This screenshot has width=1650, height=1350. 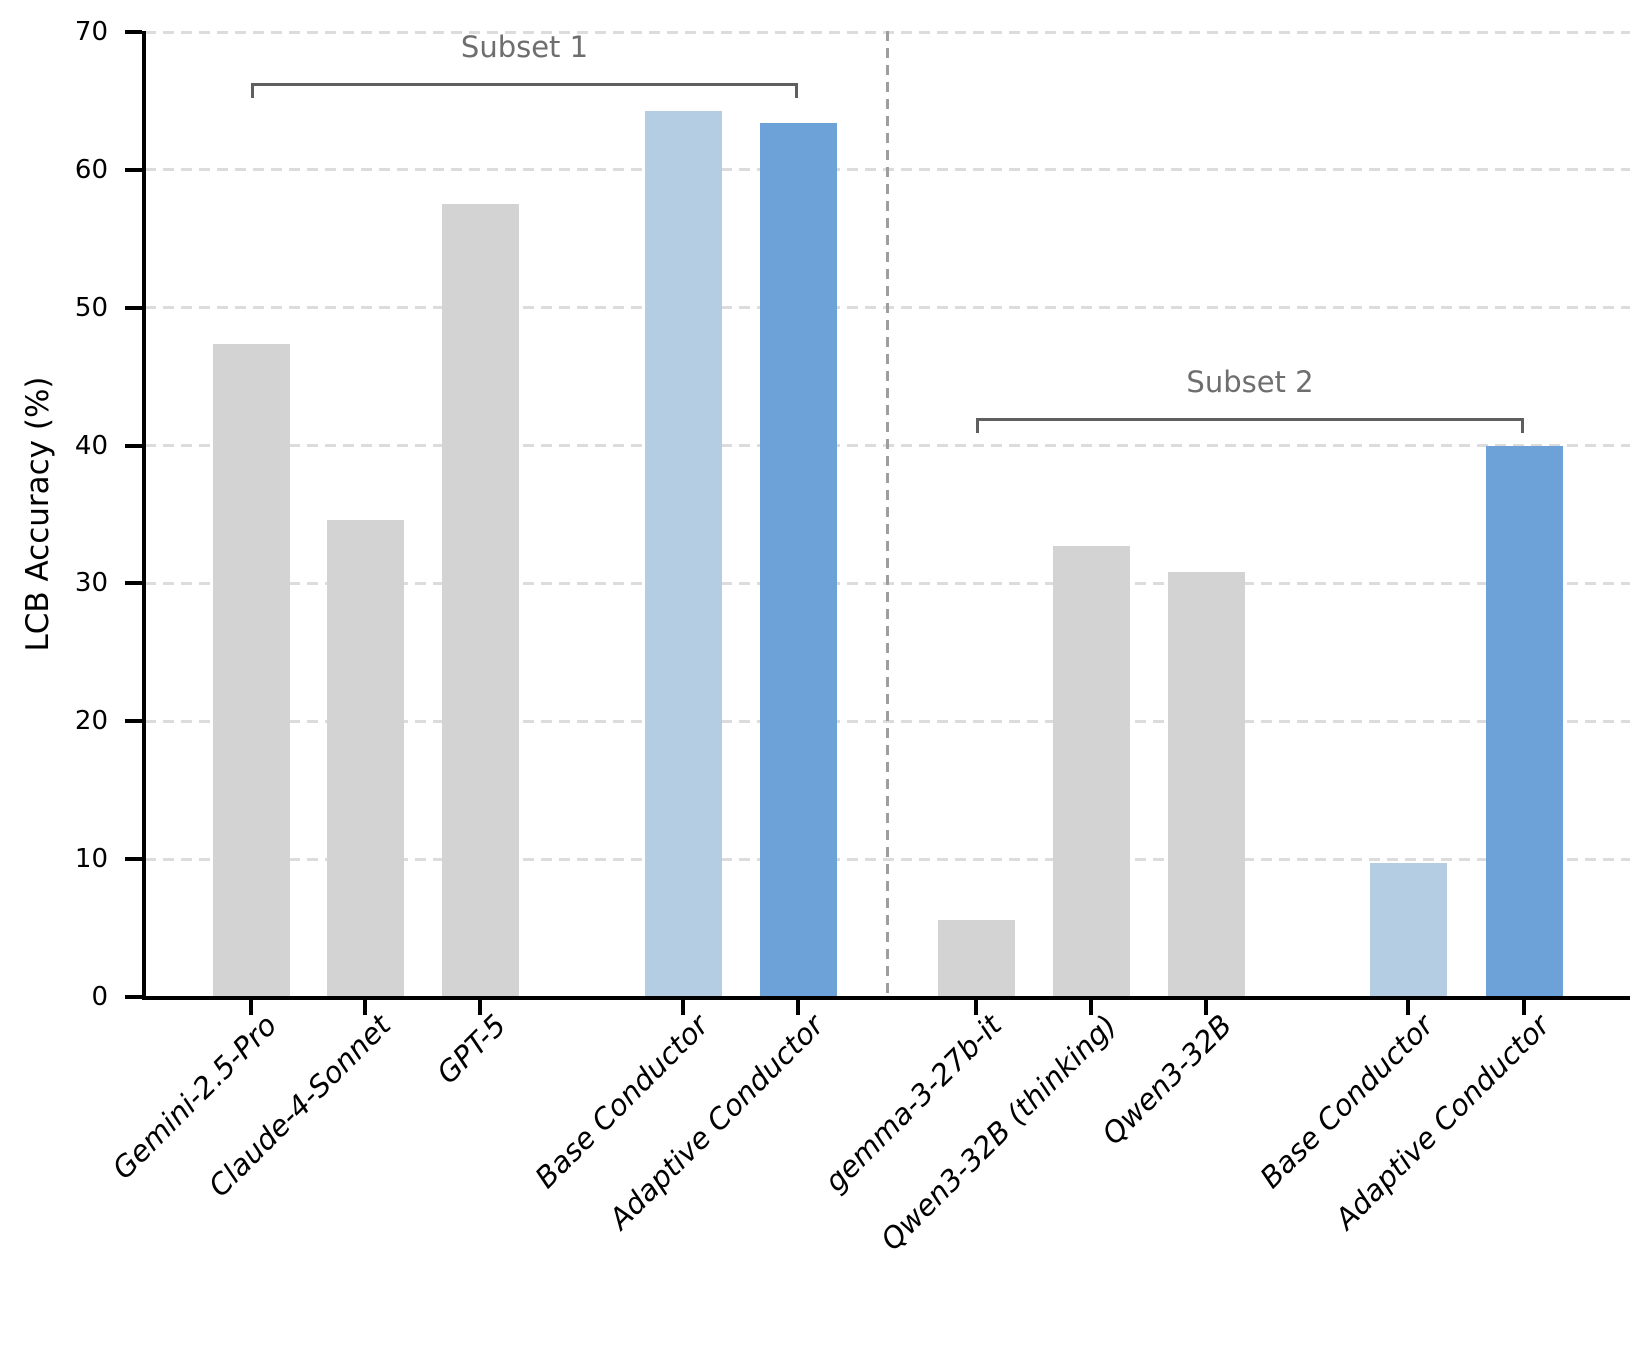 What do you see at coordinates (1408, 1007) in the screenshot?
I see `x-tick-base-conductor-subset2` at bounding box center [1408, 1007].